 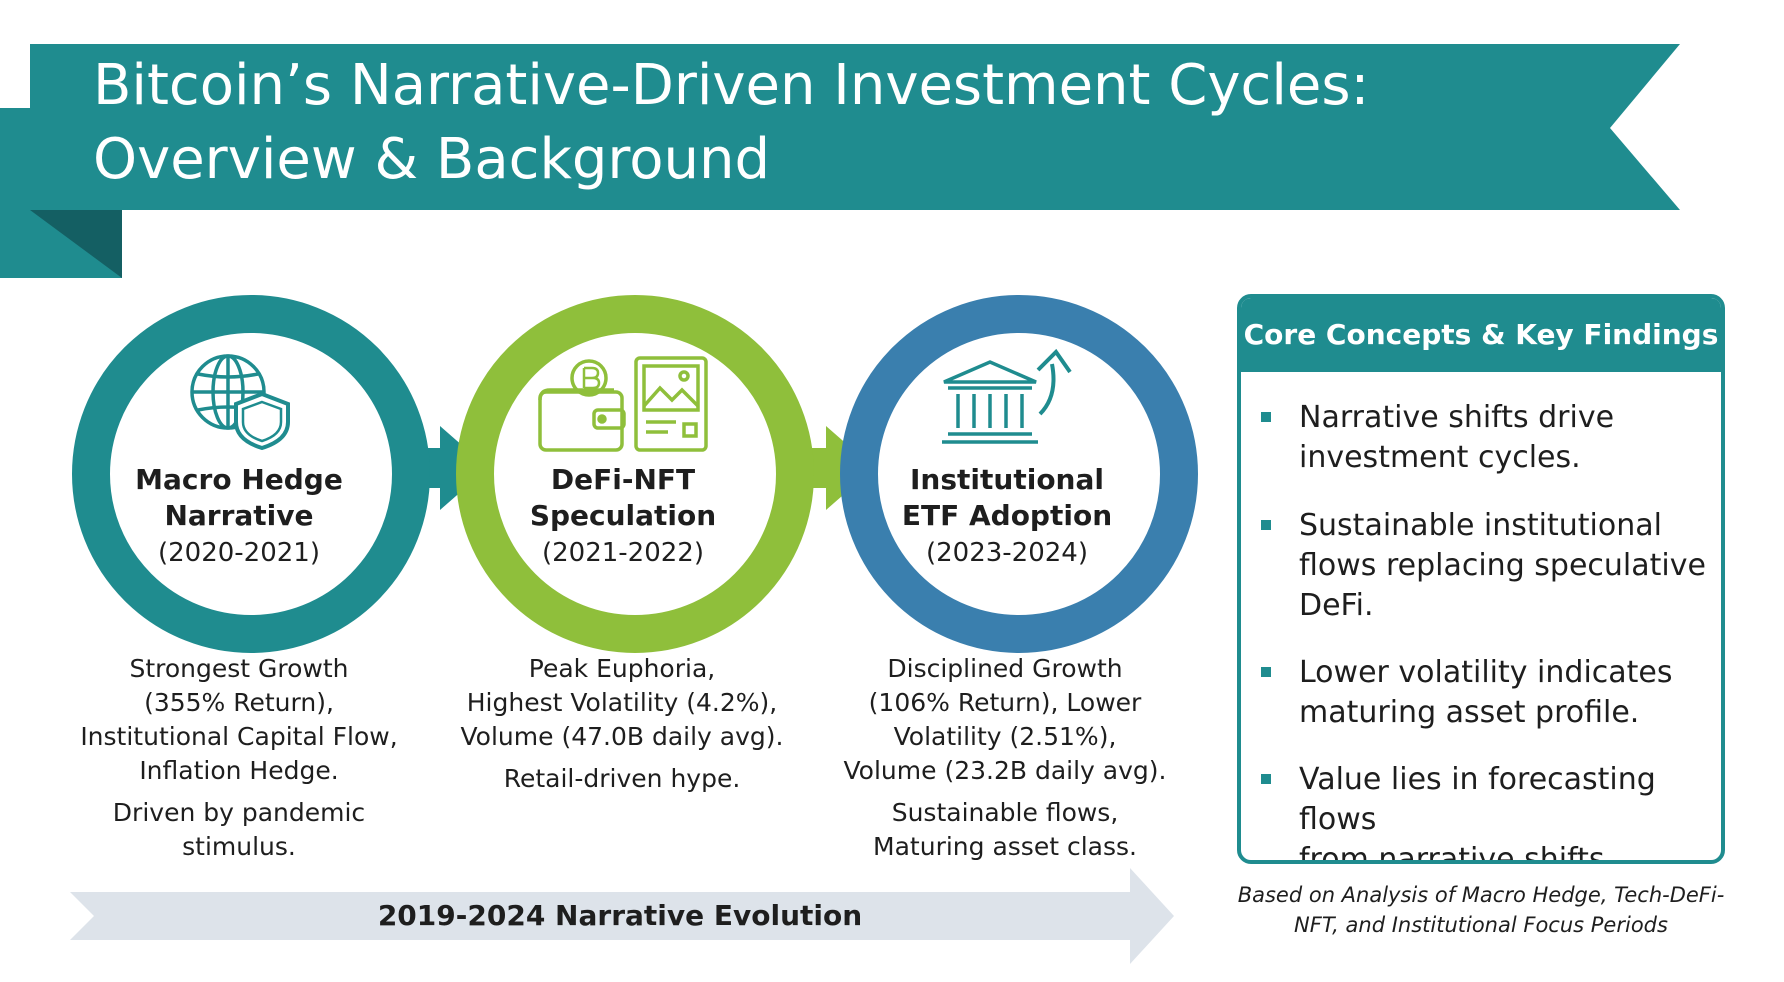 I want to click on cycle-name-line-2: ETF Adoption, so click(x=1007, y=515).